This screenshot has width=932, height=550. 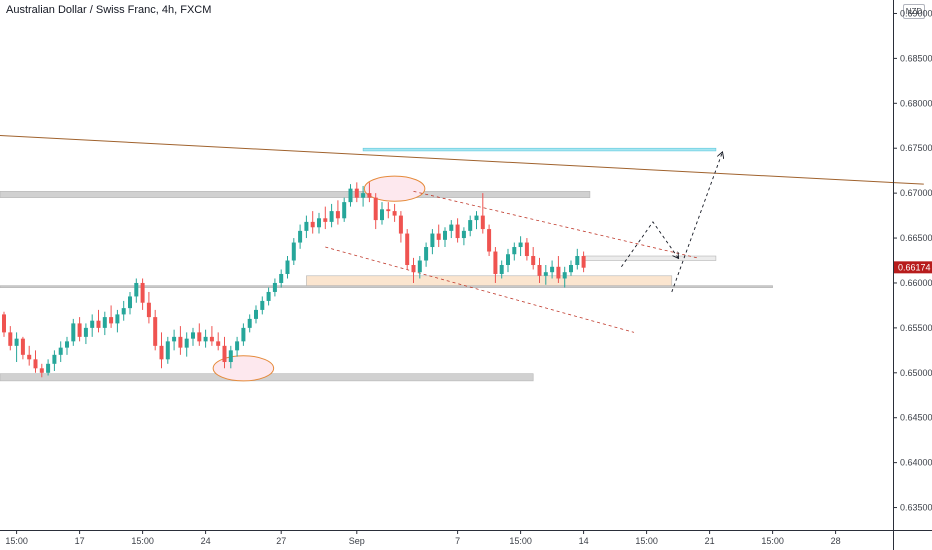 What do you see at coordinates (916, 508) in the screenshot?
I see `y-tick-label: 0.63500` at bounding box center [916, 508].